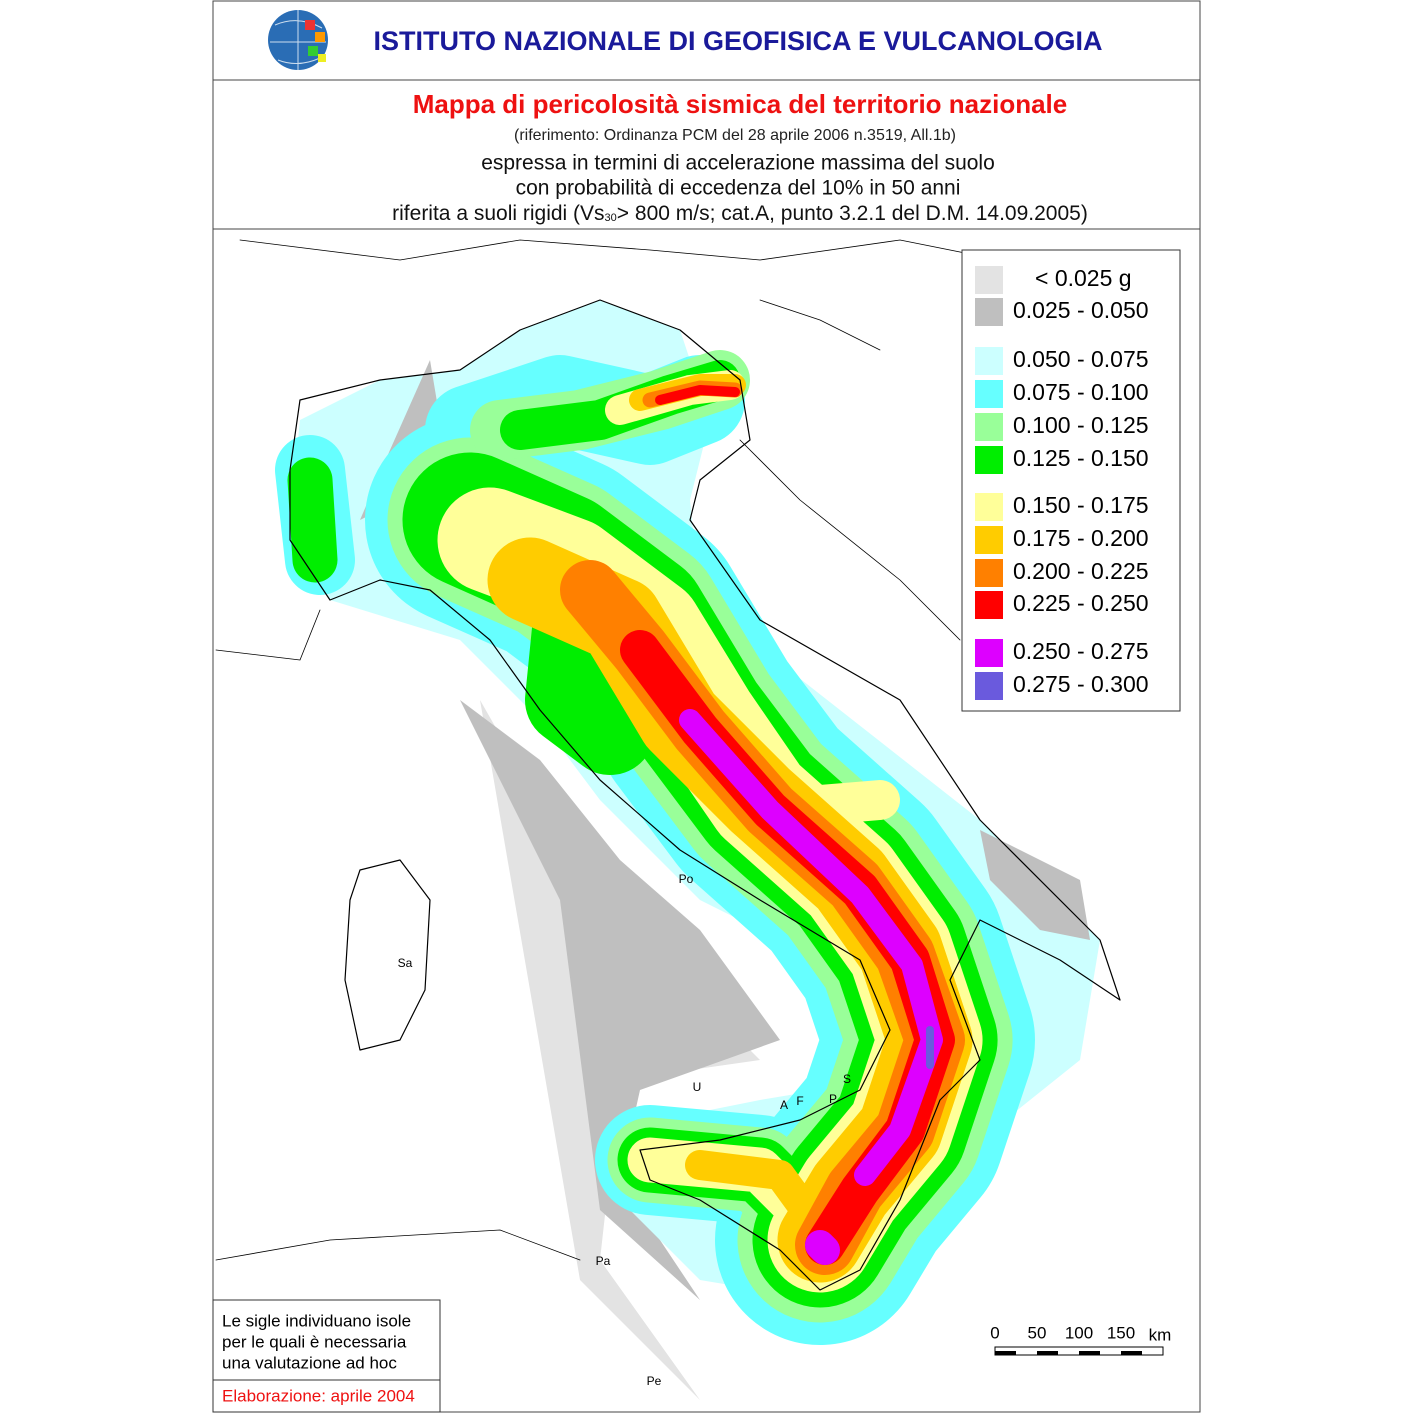  What do you see at coordinates (1081, 603) in the screenshot?
I see `legend-label: 0.225 - 0.250` at bounding box center [1081, 603].